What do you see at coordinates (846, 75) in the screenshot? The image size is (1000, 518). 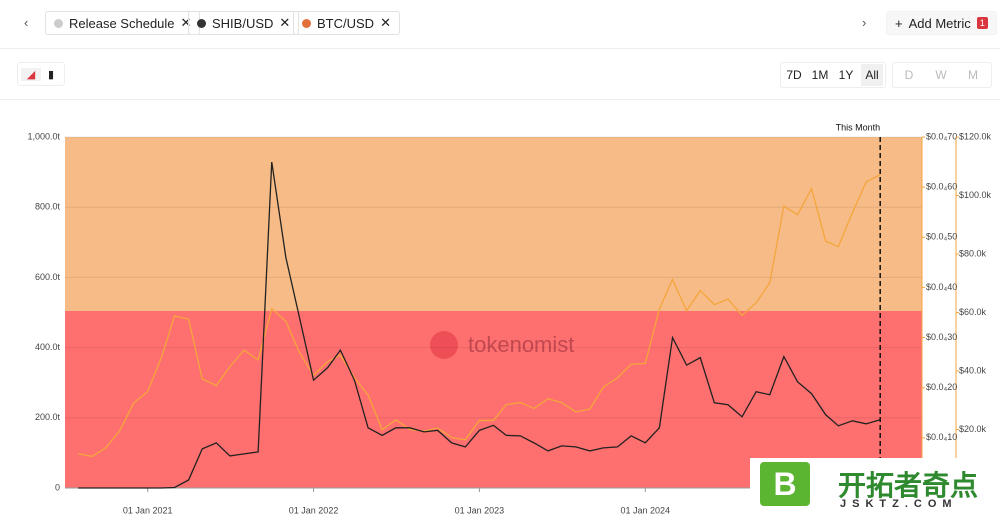 I see `toggle-button: 1Y` at bounding box center [846, 75].